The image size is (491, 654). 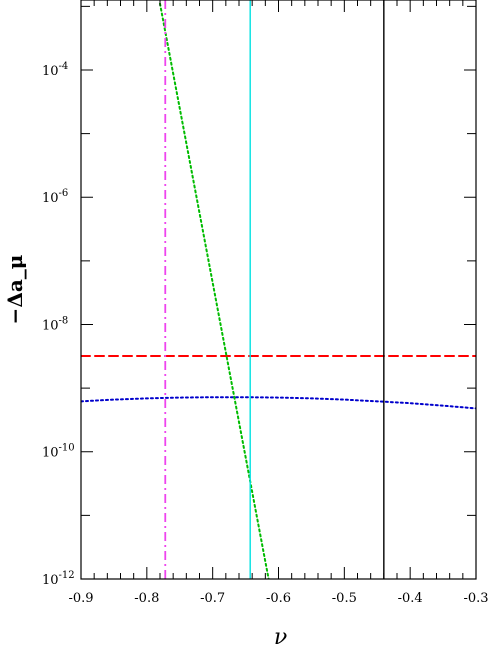 What do you see at coordinates (344, 598) in the screenshot?
I see `x-tick-label: -0.5` at bounding box center [344, 598].